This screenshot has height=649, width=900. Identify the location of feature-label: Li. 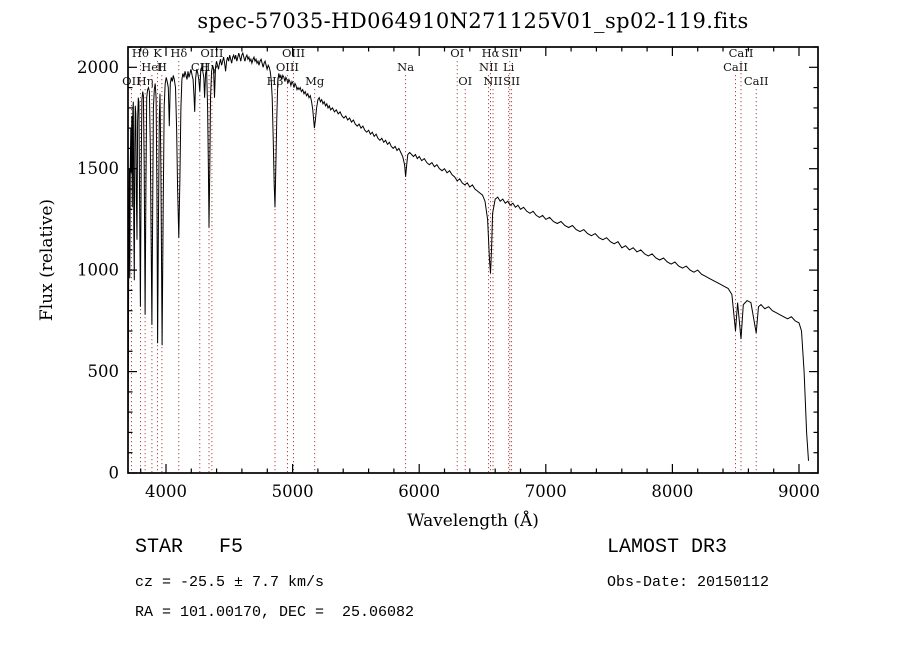
(509, 67).